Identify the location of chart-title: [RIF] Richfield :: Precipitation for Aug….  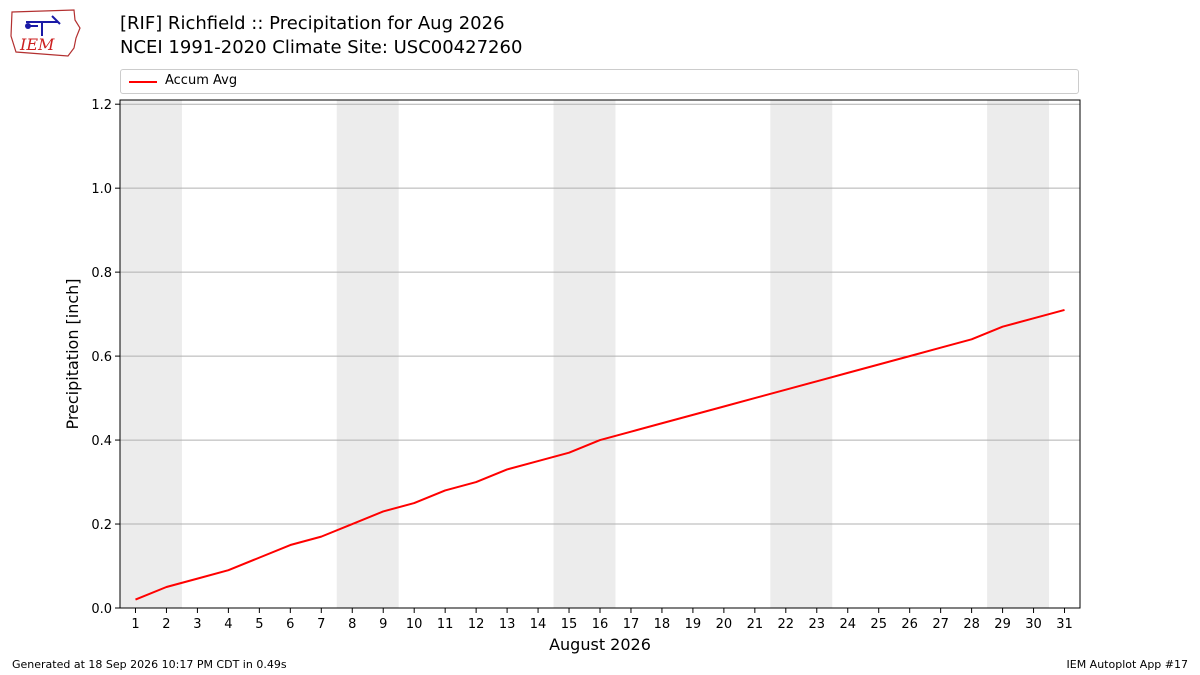
(312, 23).